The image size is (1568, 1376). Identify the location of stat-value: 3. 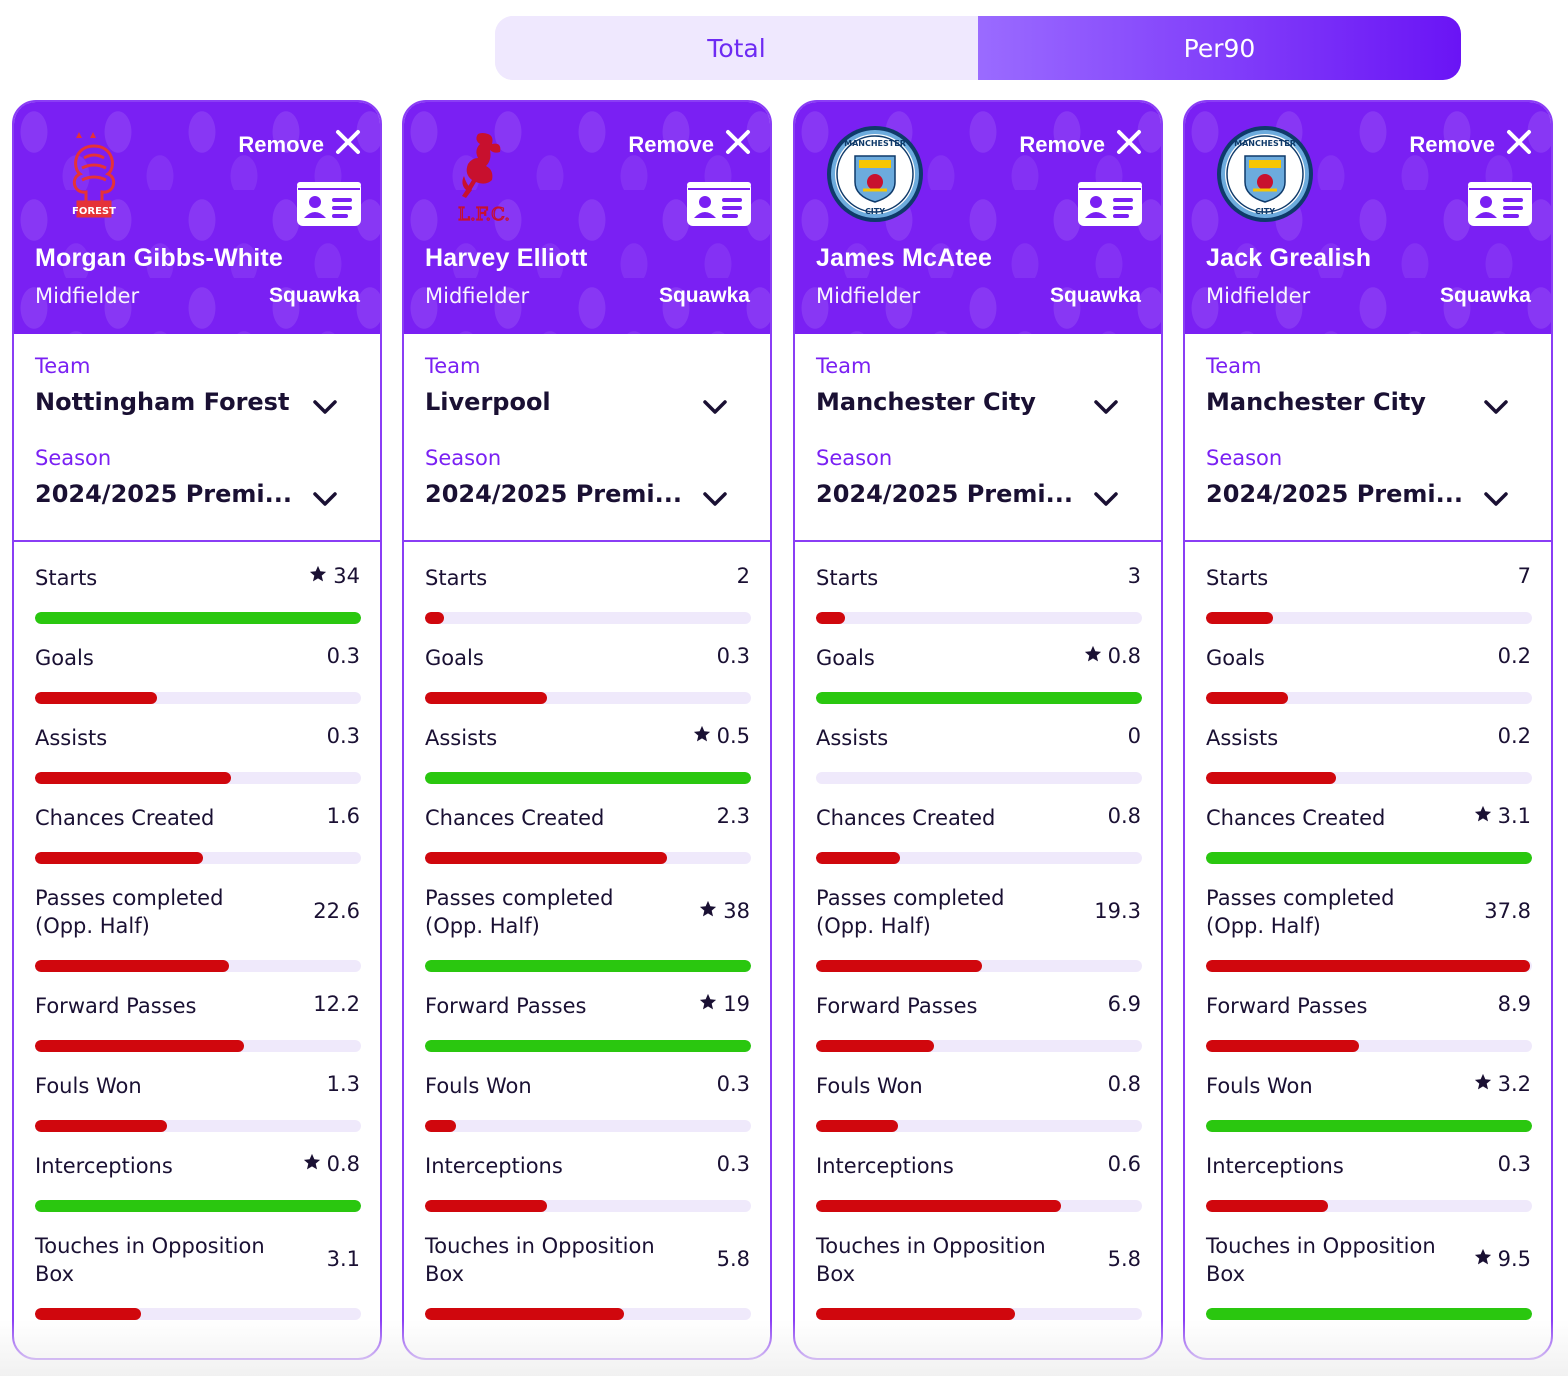
(1134, 576).